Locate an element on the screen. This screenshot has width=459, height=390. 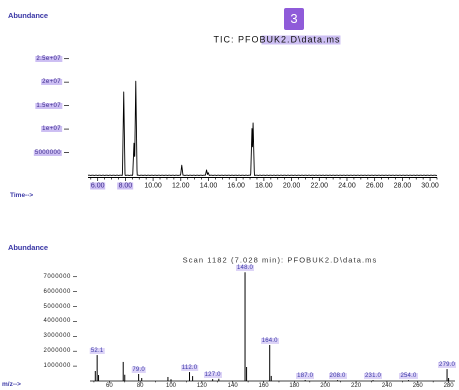
spectrum-y-tick-label: 6000000 is located at coordinates (57, 291).